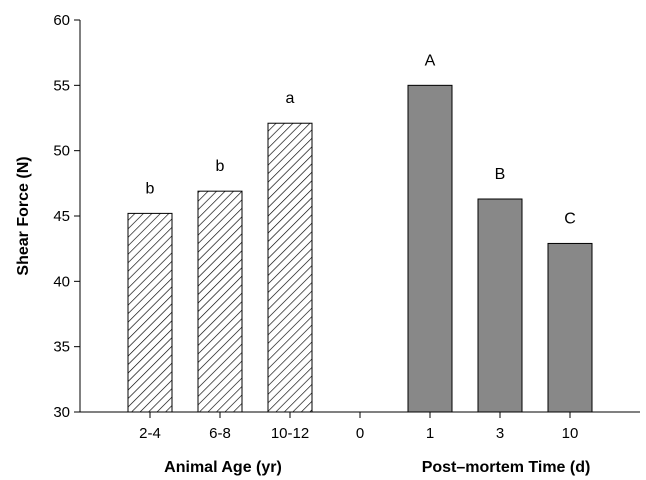 Image resolution: width=646 pixels, height=480 pixels. What do you see at coordinates (23, 215) in the screenshot?
I see `y-axis-title: Shear Force (N)` at bounding box center [23, 215].